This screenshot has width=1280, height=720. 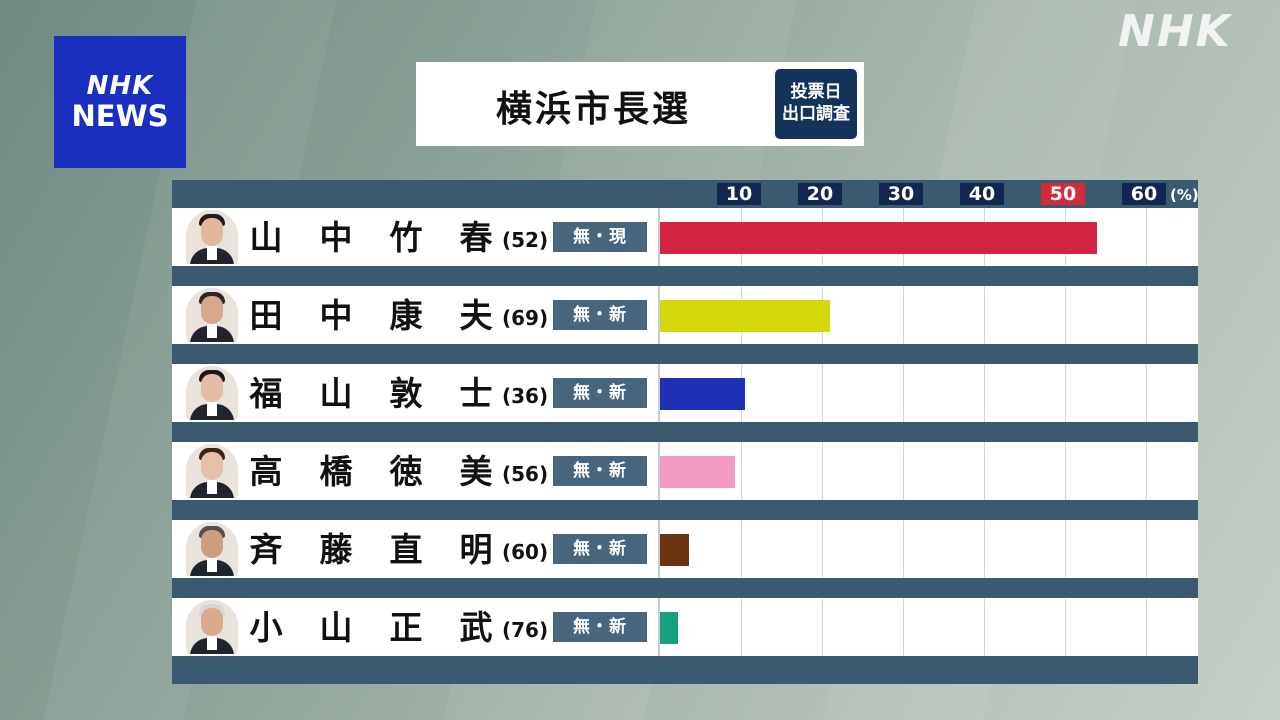 I want to click on candidate-name-char: 春, so click(x=476, y=237).